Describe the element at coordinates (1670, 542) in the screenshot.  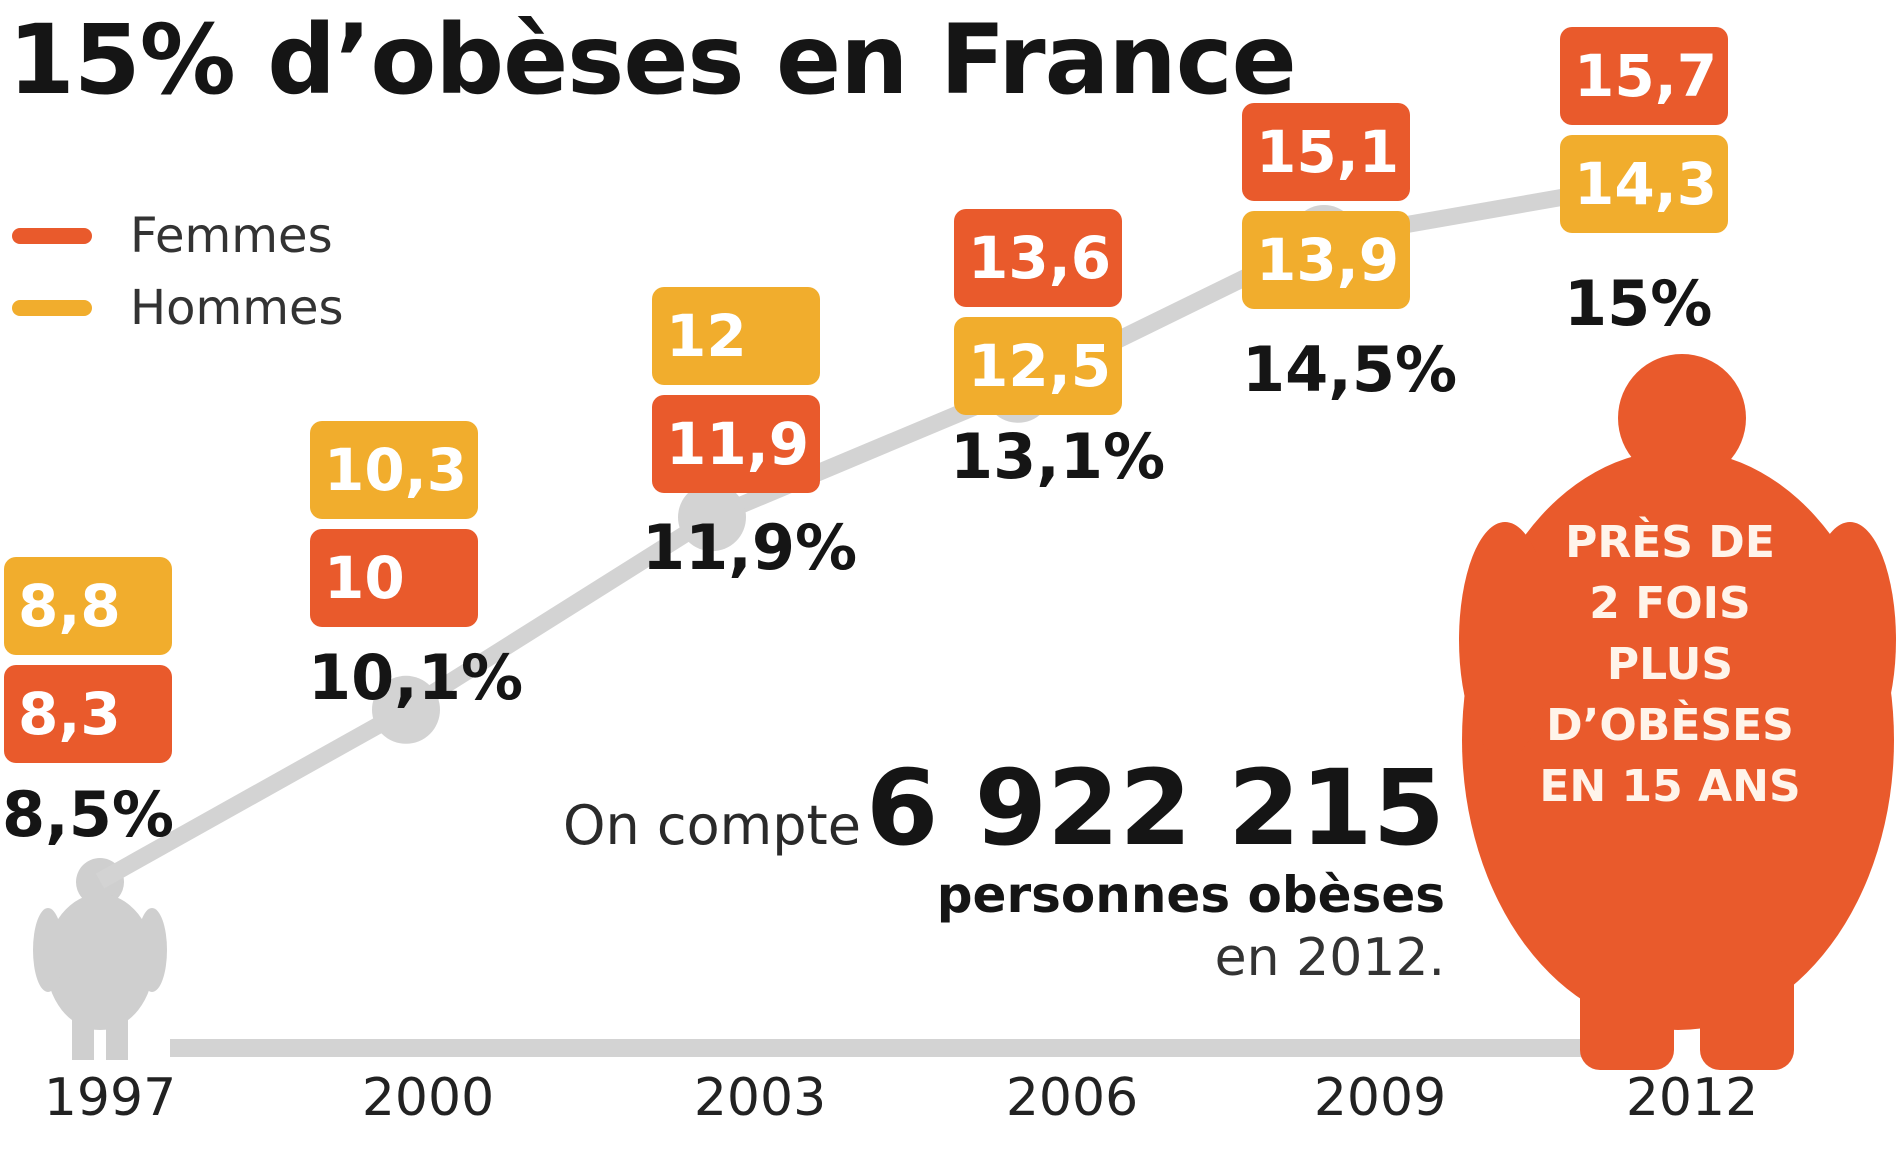
I see `callout-line: Près de` at that location.